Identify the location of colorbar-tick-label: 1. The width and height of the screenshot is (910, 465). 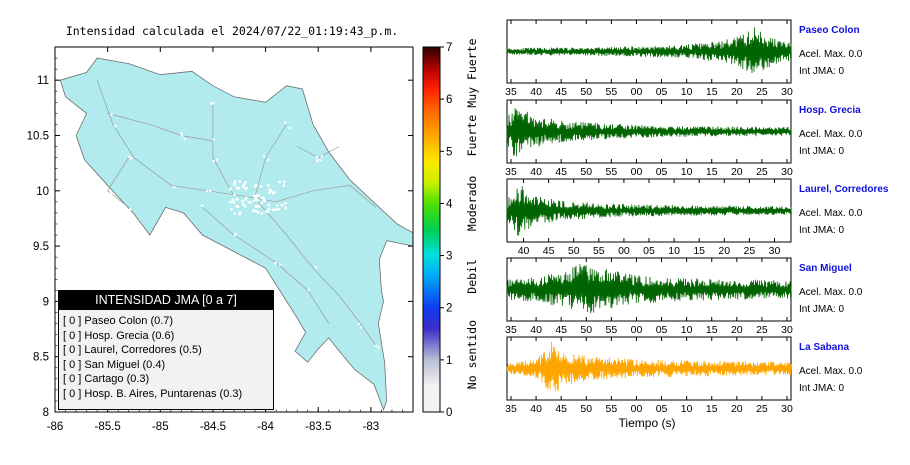
(449, 361).